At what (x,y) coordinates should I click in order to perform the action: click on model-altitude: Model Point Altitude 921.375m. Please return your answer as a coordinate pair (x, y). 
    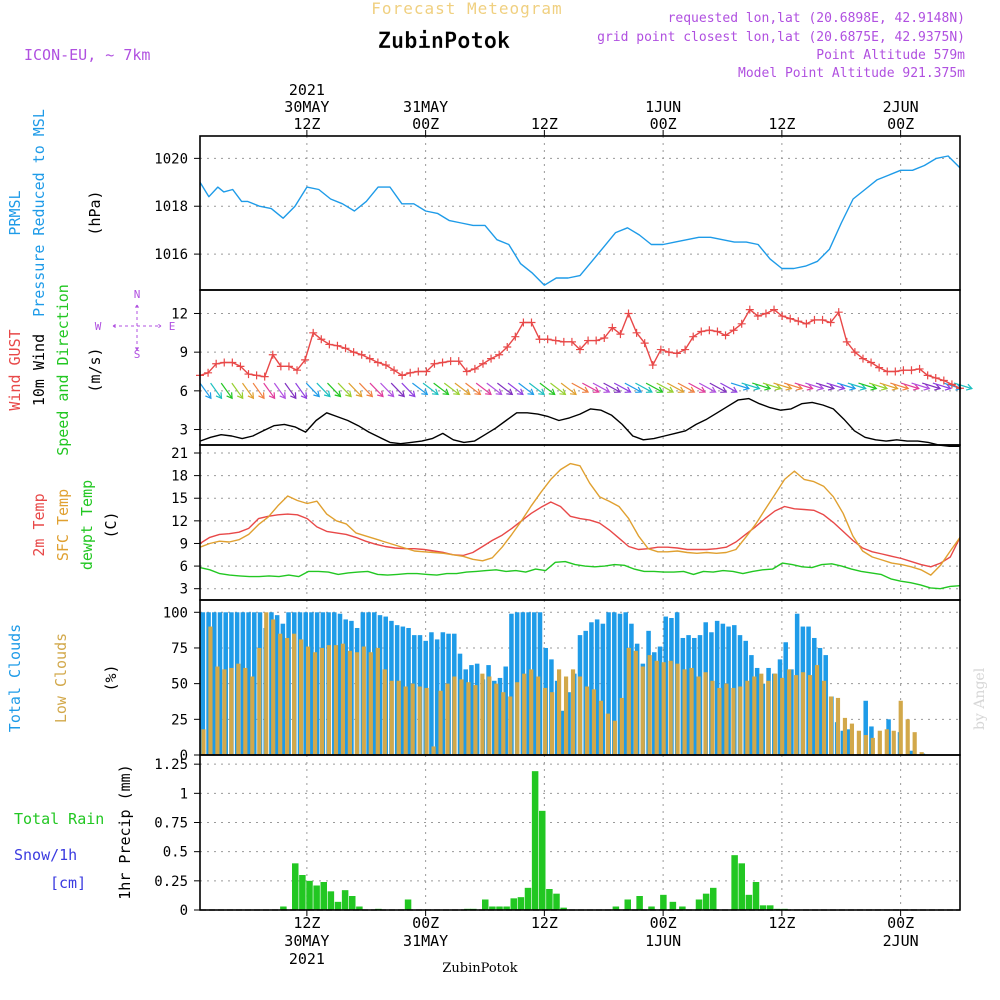
    Looking at the image, I should click on (851, 73).